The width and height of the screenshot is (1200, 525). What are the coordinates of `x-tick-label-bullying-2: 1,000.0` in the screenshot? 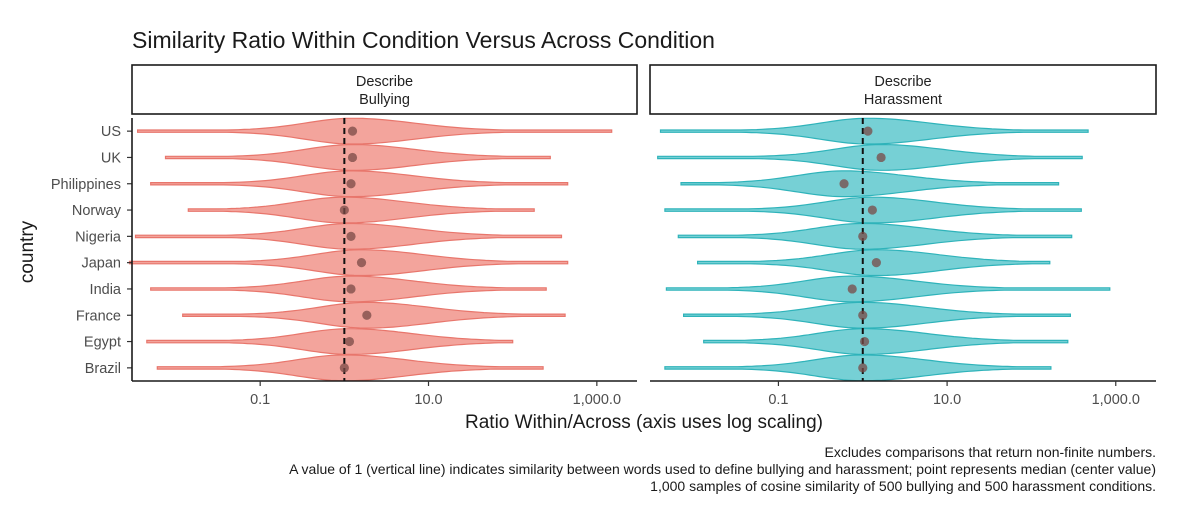 It's located at (597, 400).